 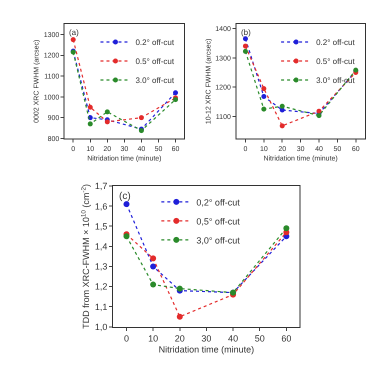 What do you see at coordinates (206, 339) in the screenshot?
I see `x-tick-label: 30` at bounding box center [206, 339].